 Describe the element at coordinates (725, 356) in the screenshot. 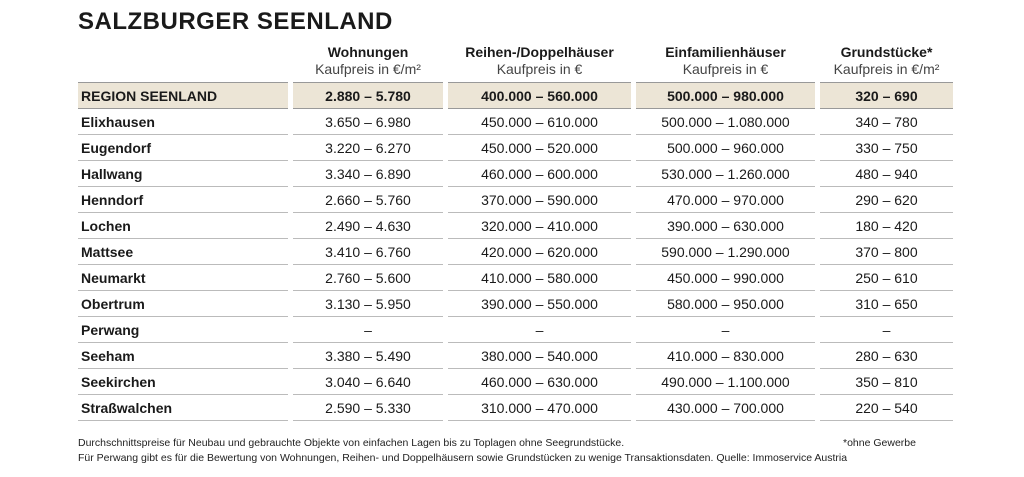

I see `price-cell: 410.000 – 830.000` at that location.